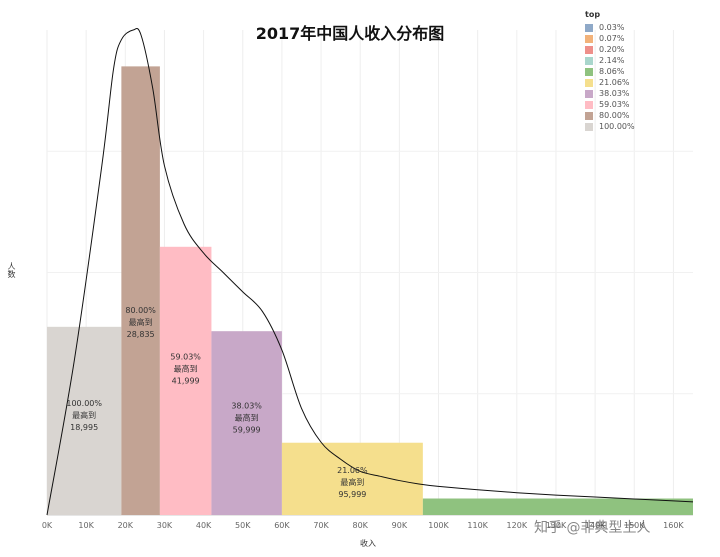 The height and width of the screenshot is (557, 720). Describe the element at coordinates (352, 494) in the screenshot. I see `bar-label: 95,999` at that location.